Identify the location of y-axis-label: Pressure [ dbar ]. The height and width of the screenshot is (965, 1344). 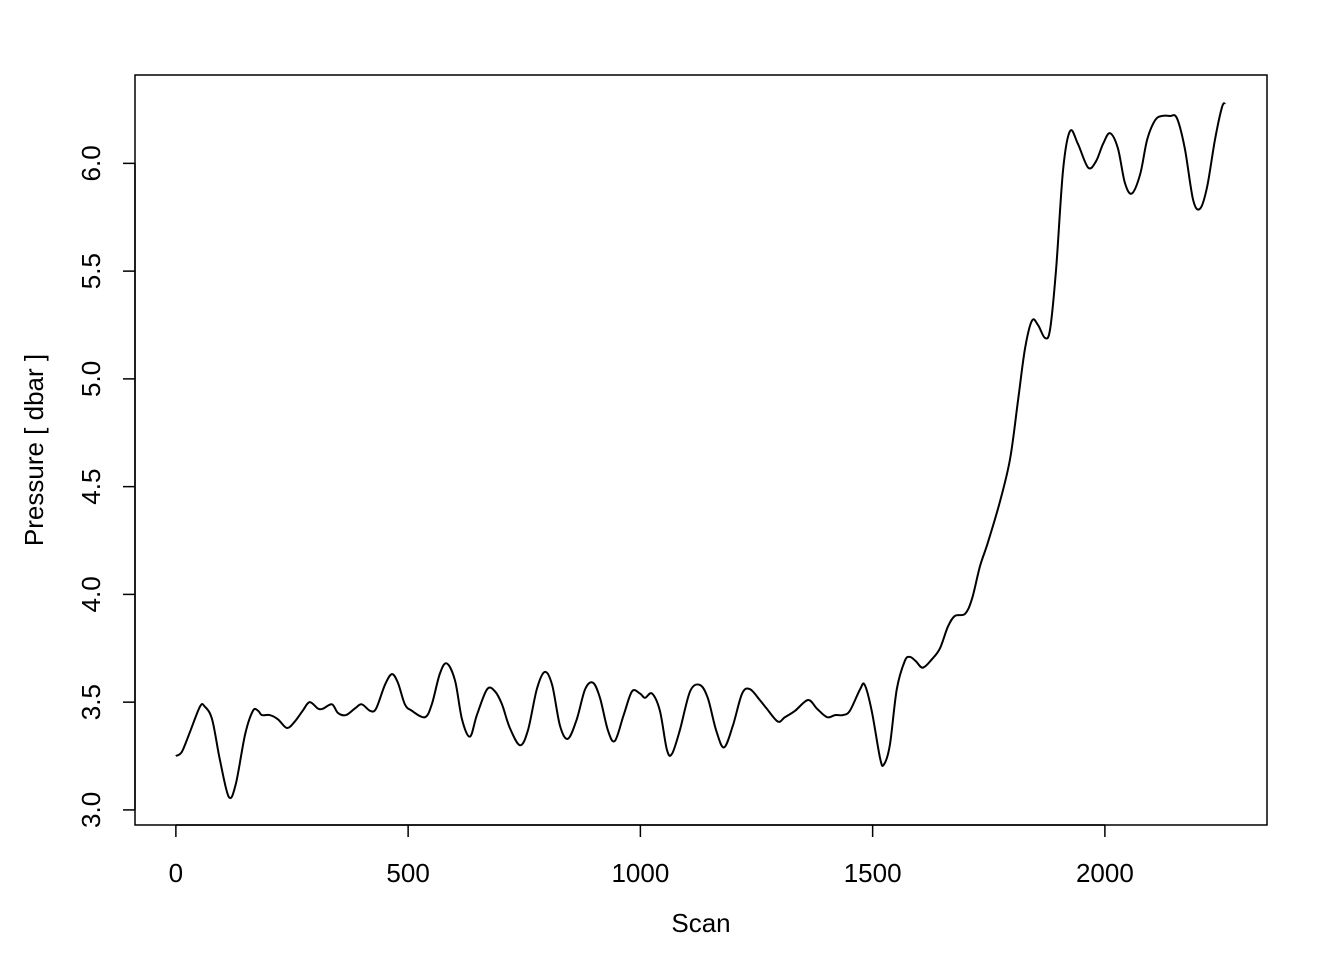
(34, 450).